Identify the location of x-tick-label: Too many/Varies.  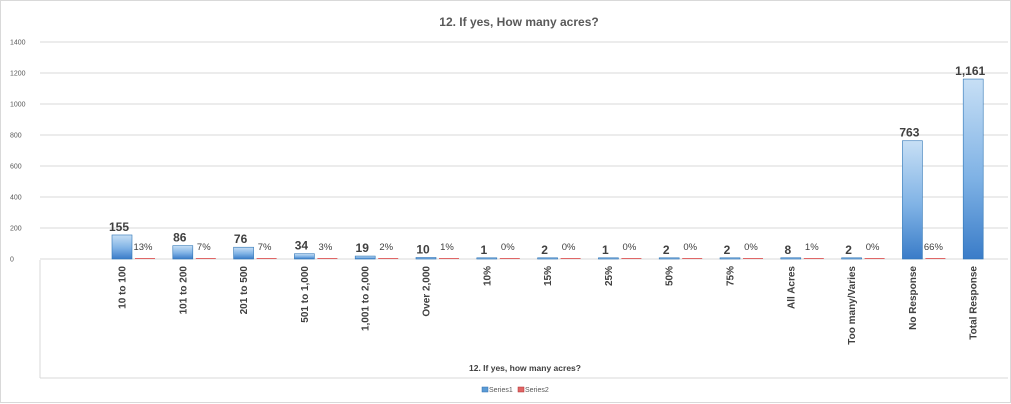
(852, 305).